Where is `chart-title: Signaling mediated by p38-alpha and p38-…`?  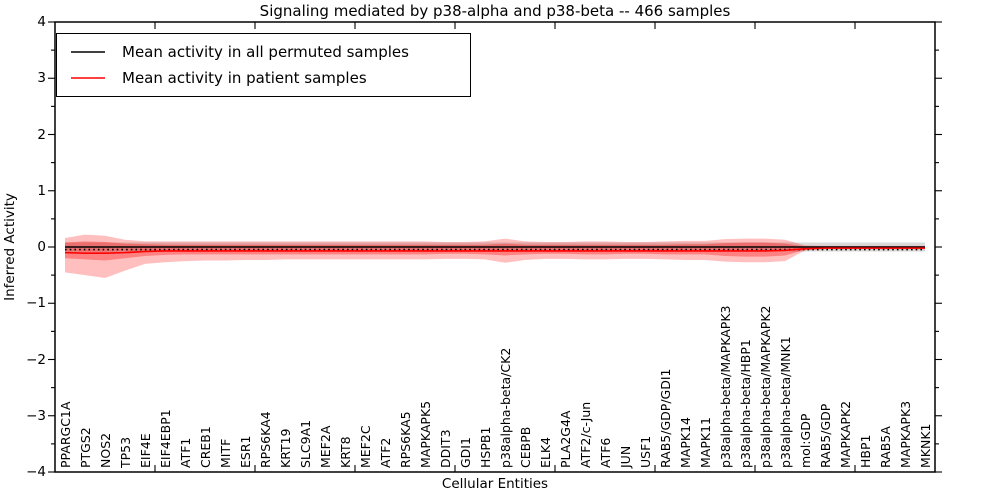 chart-title: Signaling mediated by p38-alpha and p38-… is located at coordinates (495, 11).